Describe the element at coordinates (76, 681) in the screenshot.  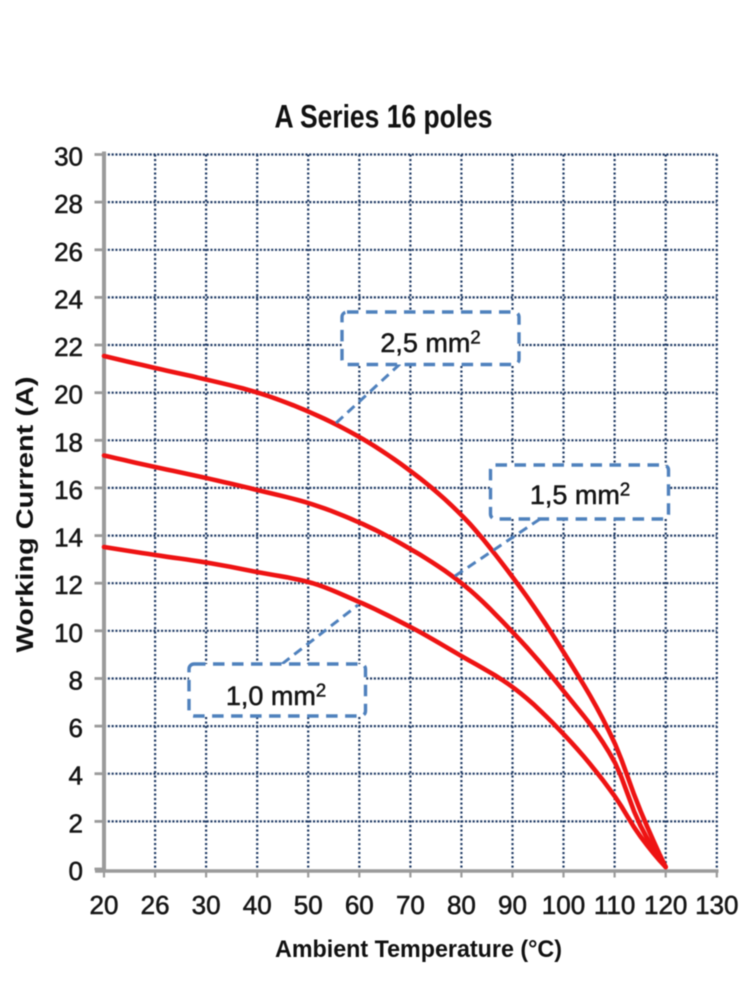
I see `svg-text: 8` at that location.